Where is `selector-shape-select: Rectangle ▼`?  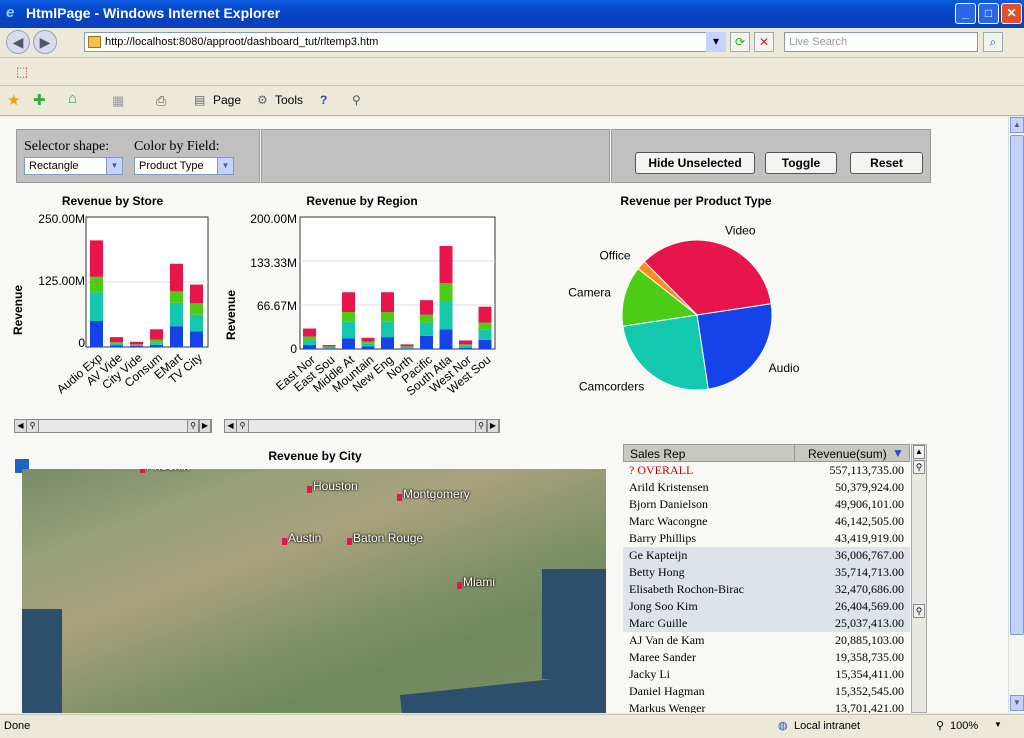 selector-shape-select: Rectangle ▼ is located at coordinates (73, 166).